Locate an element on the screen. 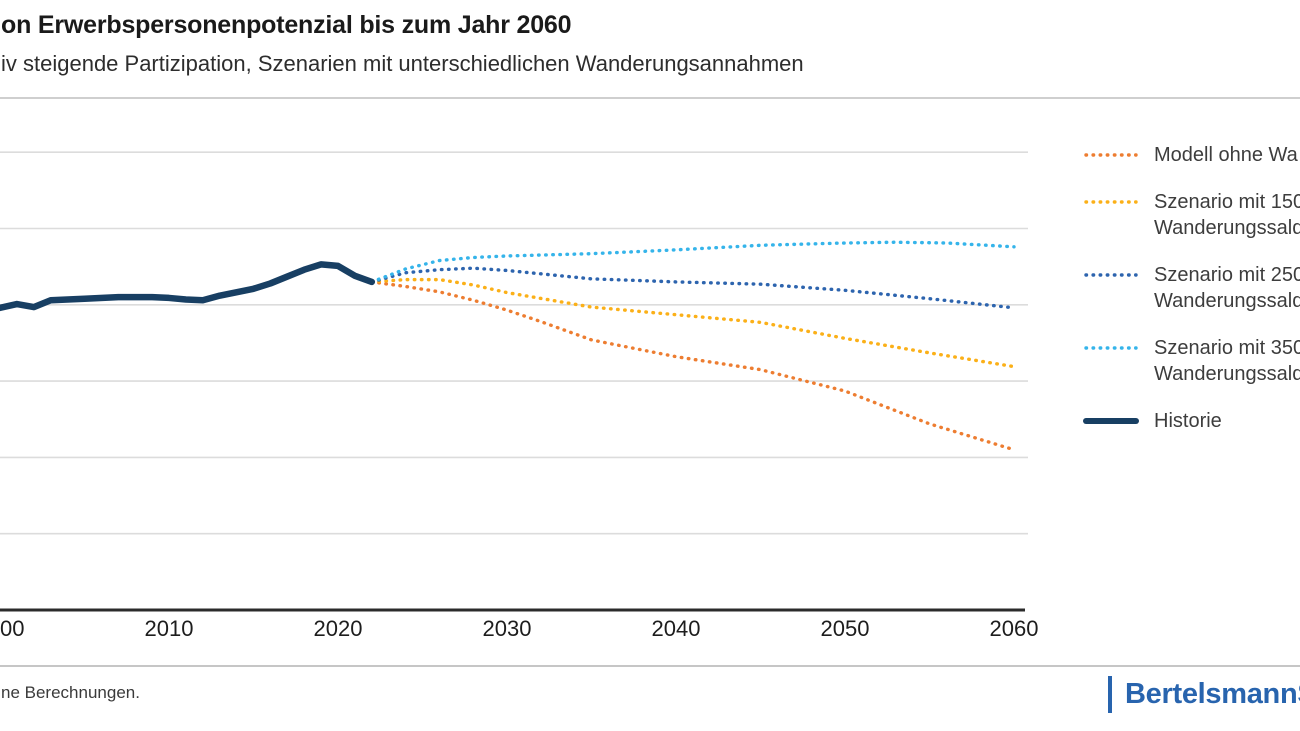 This screenshot has width=1300, height=731. logo-bar-icon is located at coordinates (1110, 694).